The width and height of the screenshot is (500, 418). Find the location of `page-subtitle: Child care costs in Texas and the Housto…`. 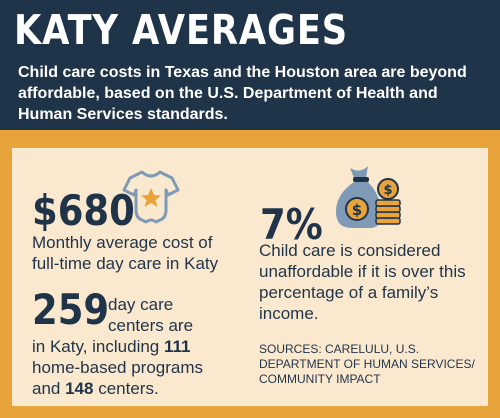

page-subtitle: Child care costs in Texas and the Housto… is located at coordinates (242, 93).